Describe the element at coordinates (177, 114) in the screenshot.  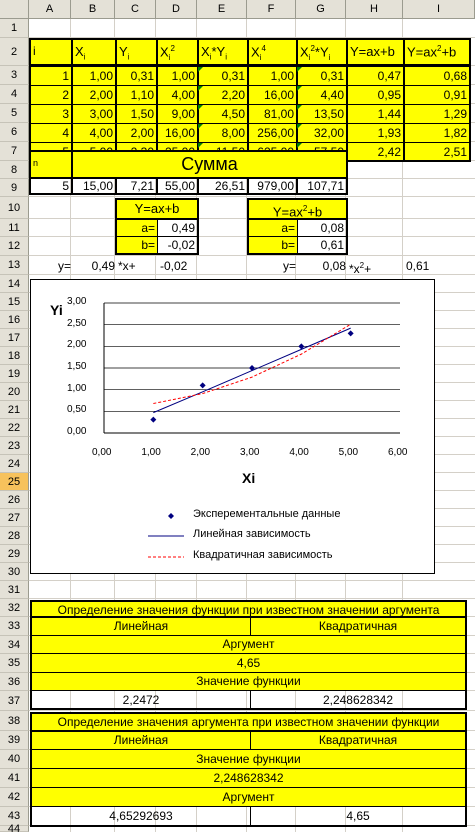
I see `cell-r5-x2: 9,00` at that location.